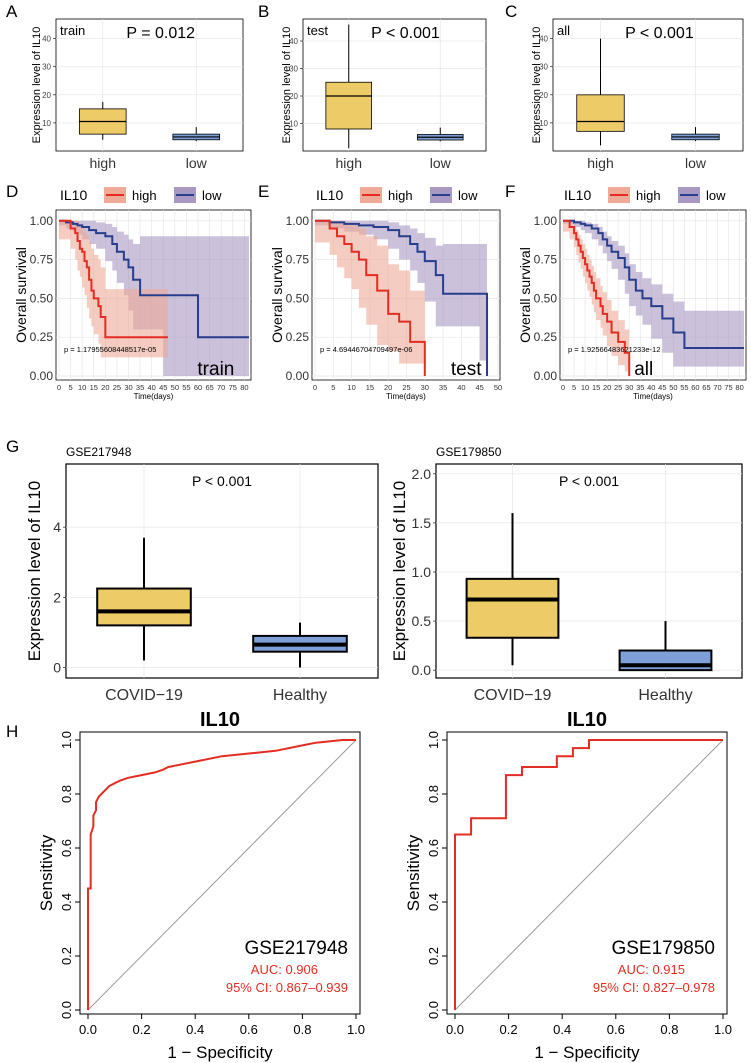  What do you see at coordinates (233, 387) in the screenshot?
I see `x-tick-label-d: 75` at bounding box center [233, 387].